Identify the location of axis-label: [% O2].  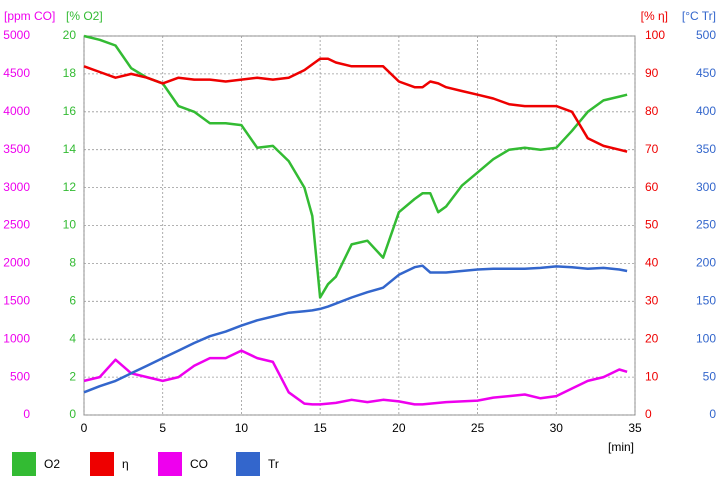
(84, 16).